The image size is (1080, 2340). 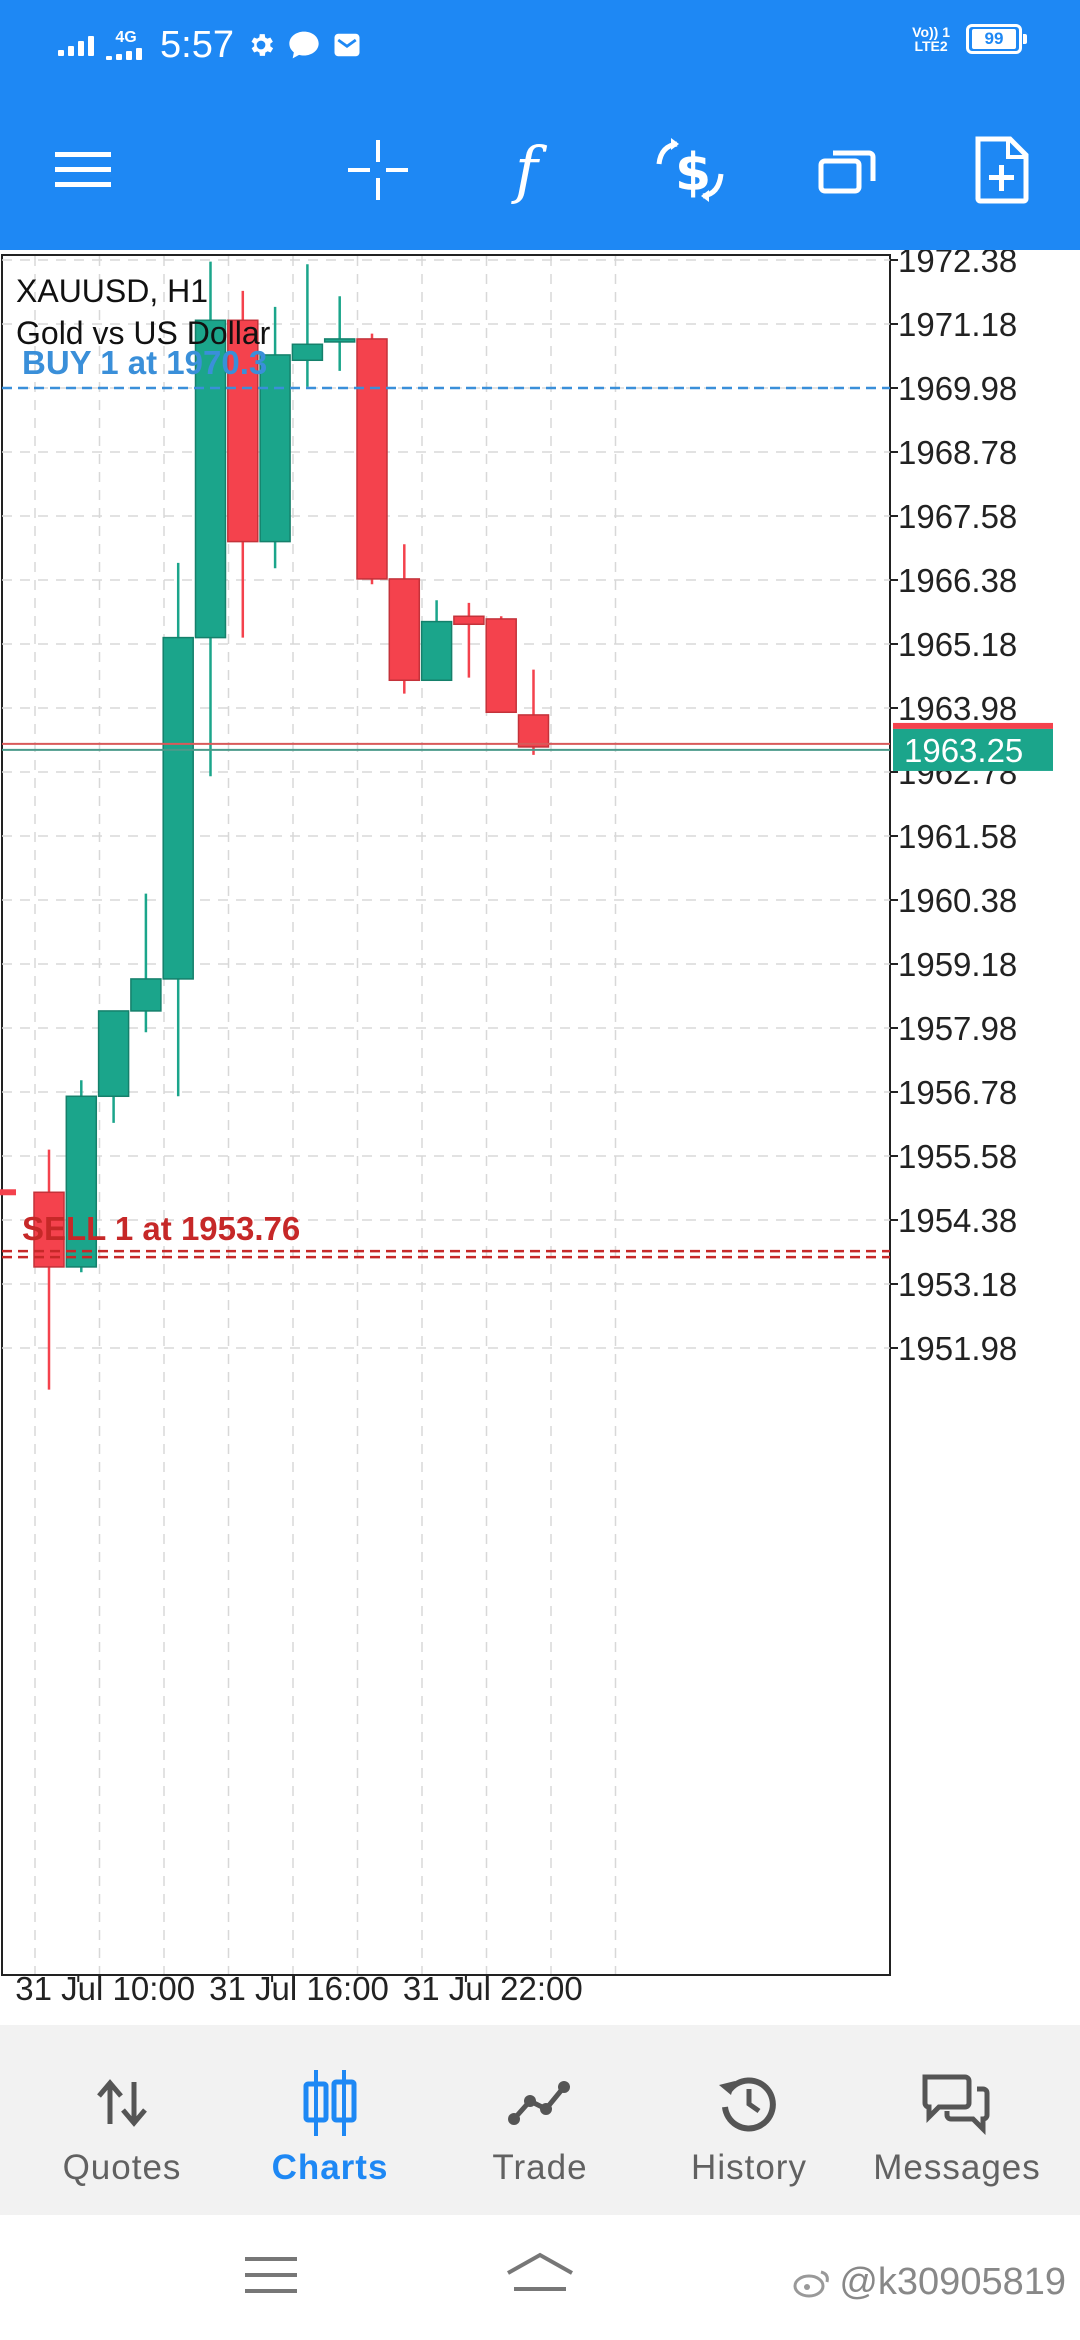 I want to click on volte-indicator: Vo)) 1 LTE2, so click(x=931, y=39).